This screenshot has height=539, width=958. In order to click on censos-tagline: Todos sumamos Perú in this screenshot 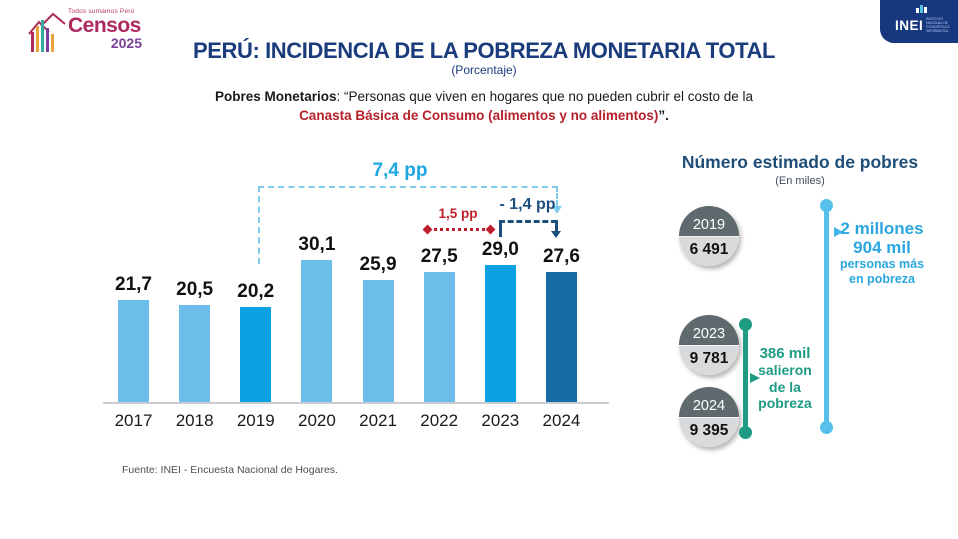, I will do `click(101, 11)`.